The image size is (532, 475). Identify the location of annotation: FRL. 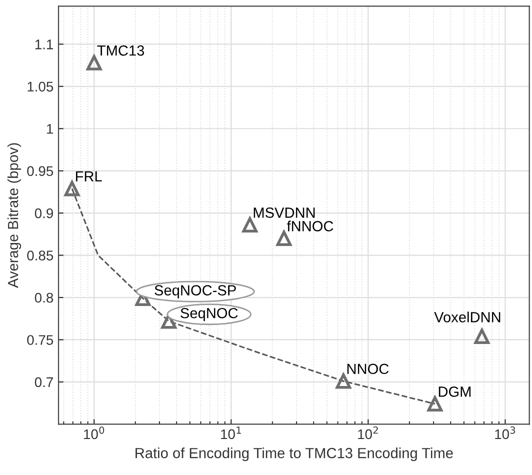
(89, 176).